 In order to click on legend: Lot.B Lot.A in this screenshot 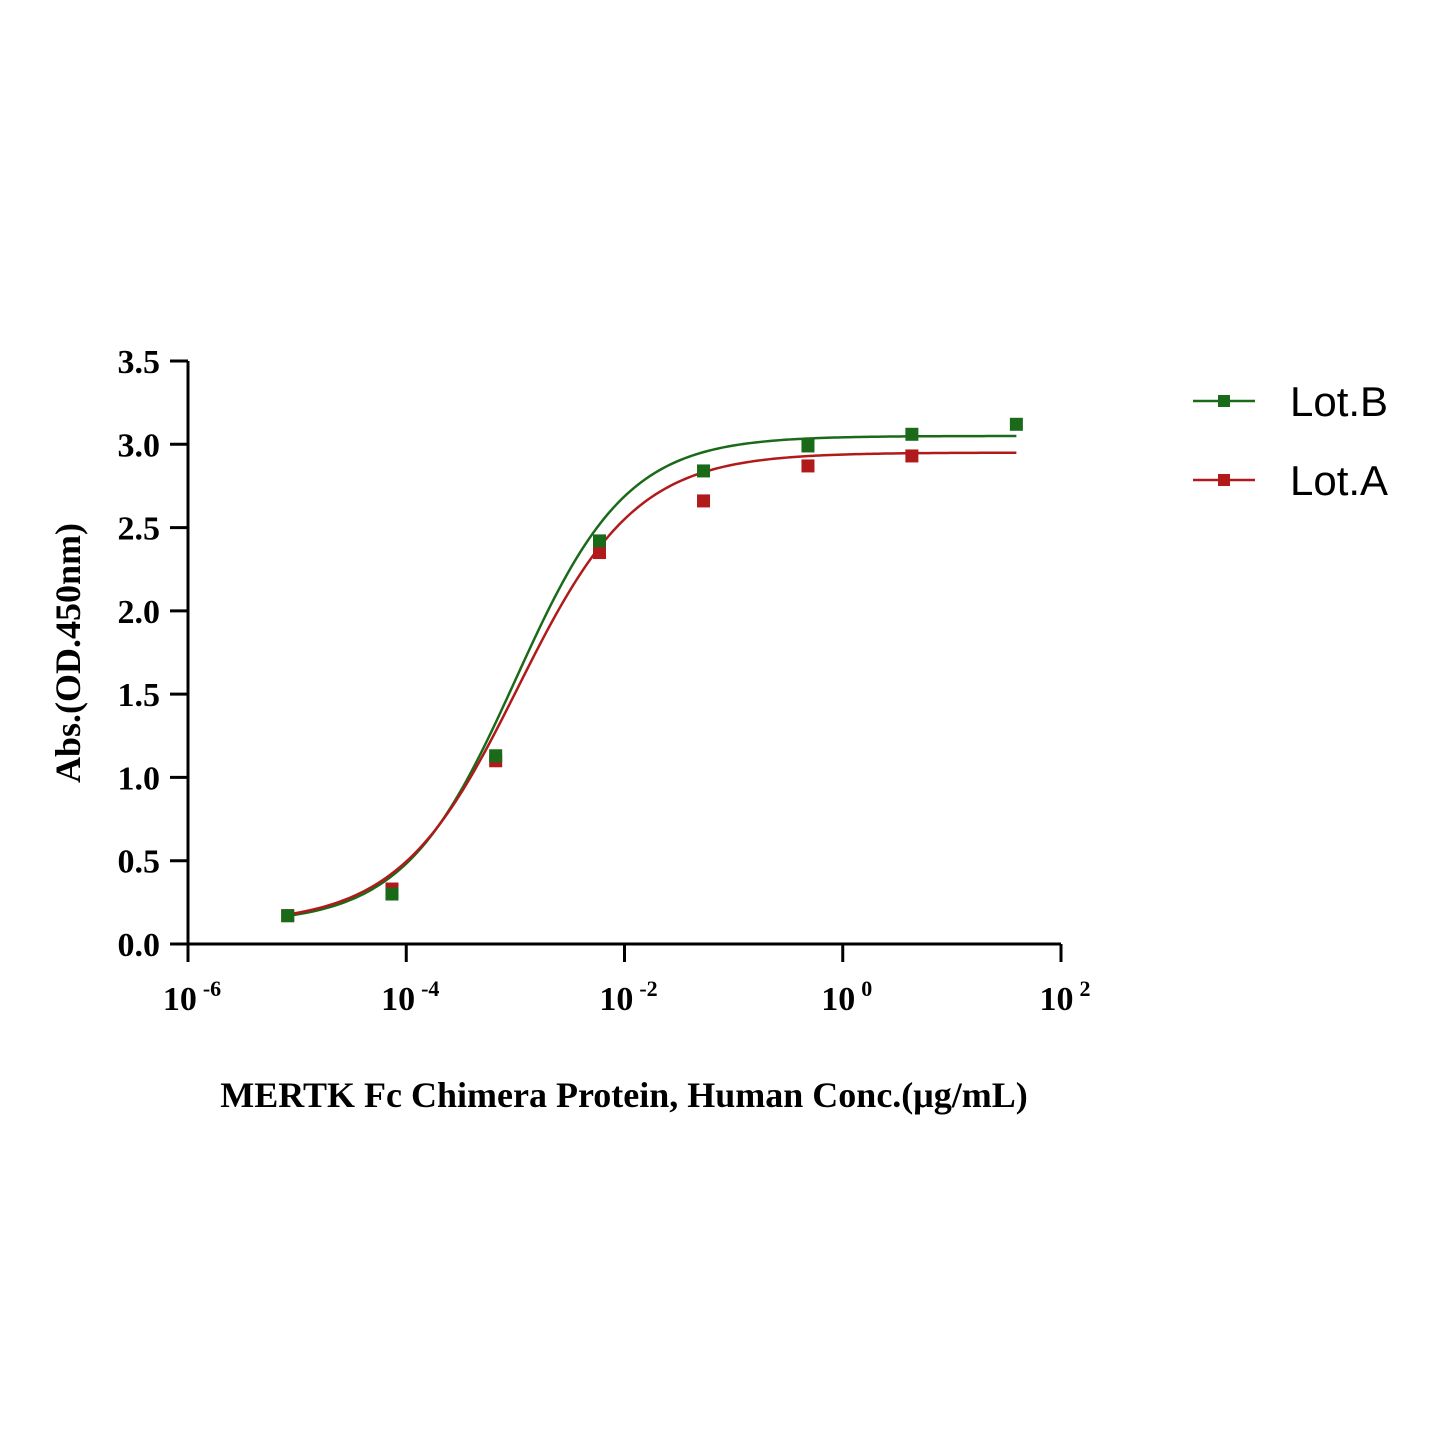, I will do `click(1290, 441)`.